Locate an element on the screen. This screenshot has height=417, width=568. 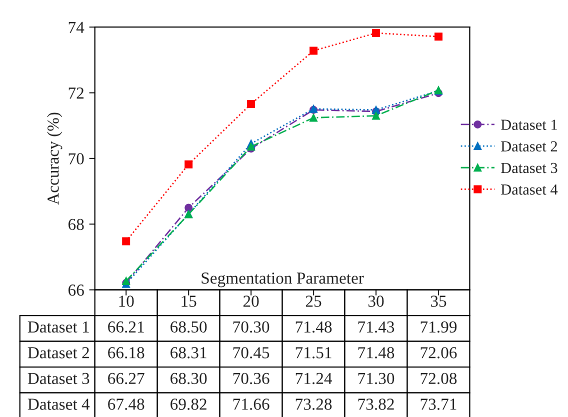
legend-label: Dataset 4 is located at coordinates (529, 189).